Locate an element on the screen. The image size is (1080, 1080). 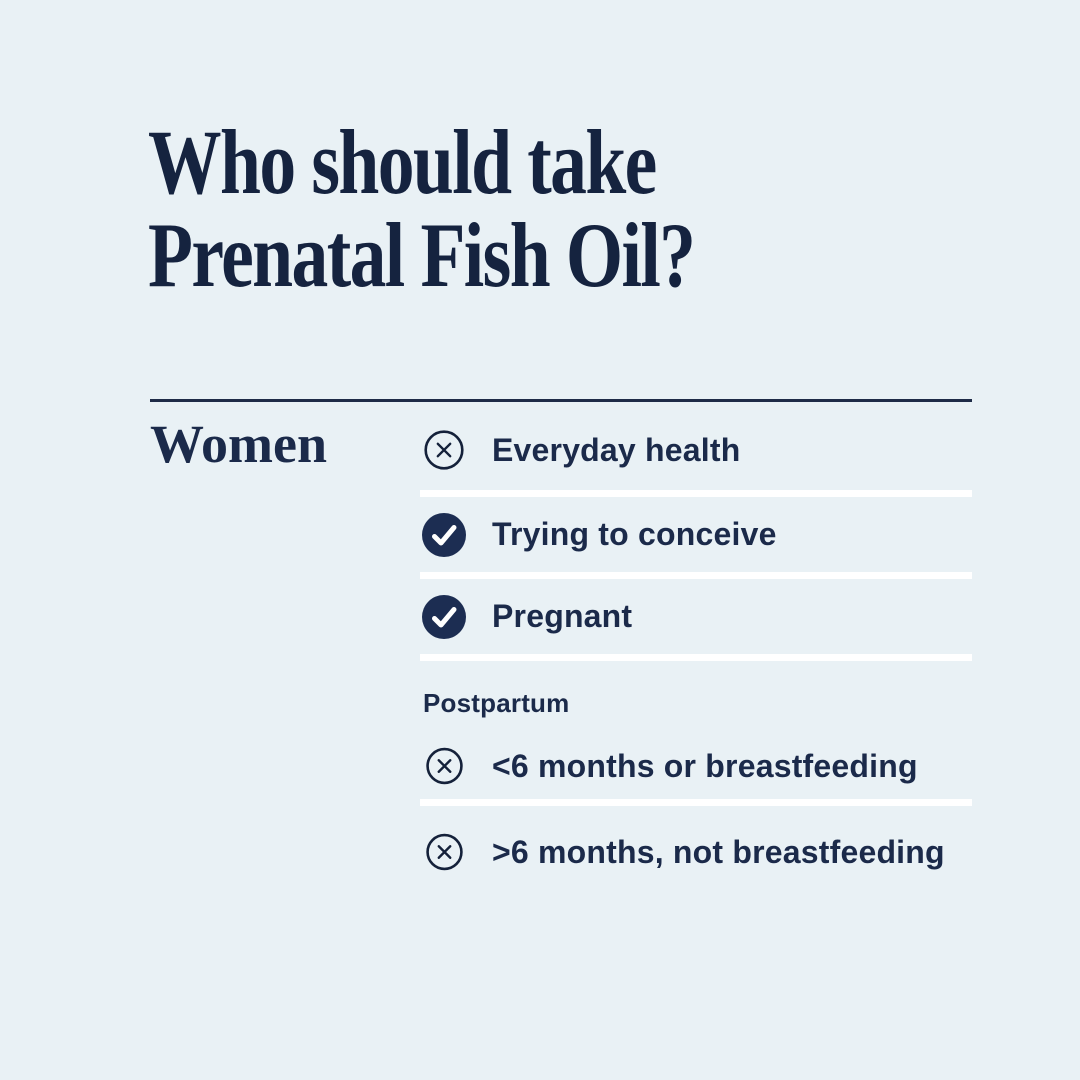
page-title-line-1: Who should take is located at coordinates (402, 162).